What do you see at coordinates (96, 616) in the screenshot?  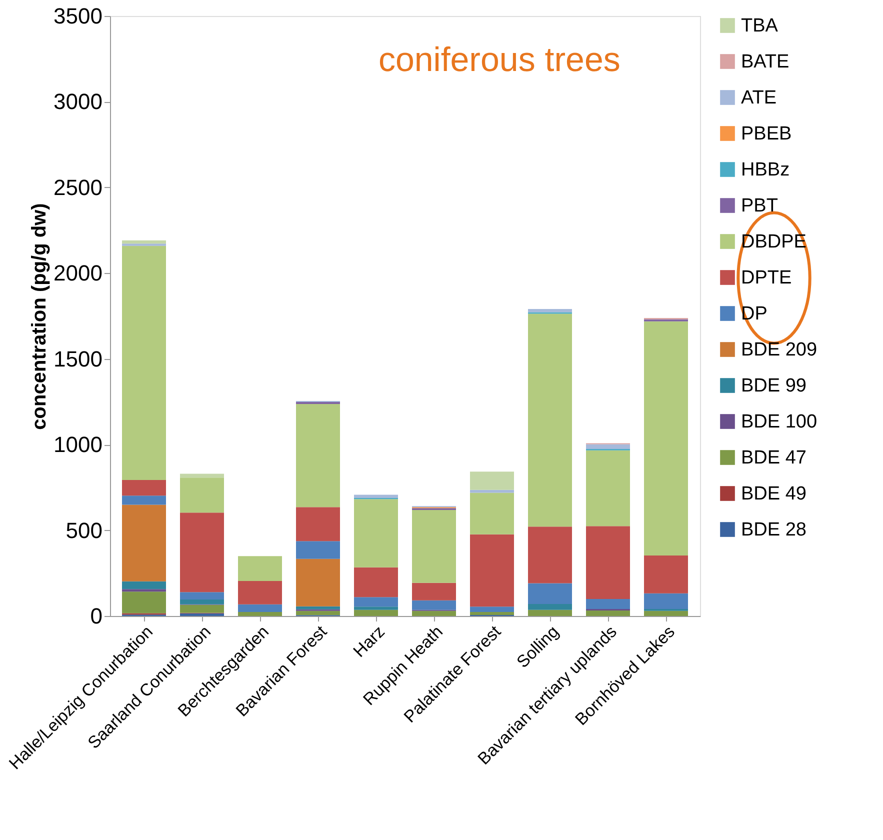 I see `y-tick-label: 0` at bounding box center [96, 616].